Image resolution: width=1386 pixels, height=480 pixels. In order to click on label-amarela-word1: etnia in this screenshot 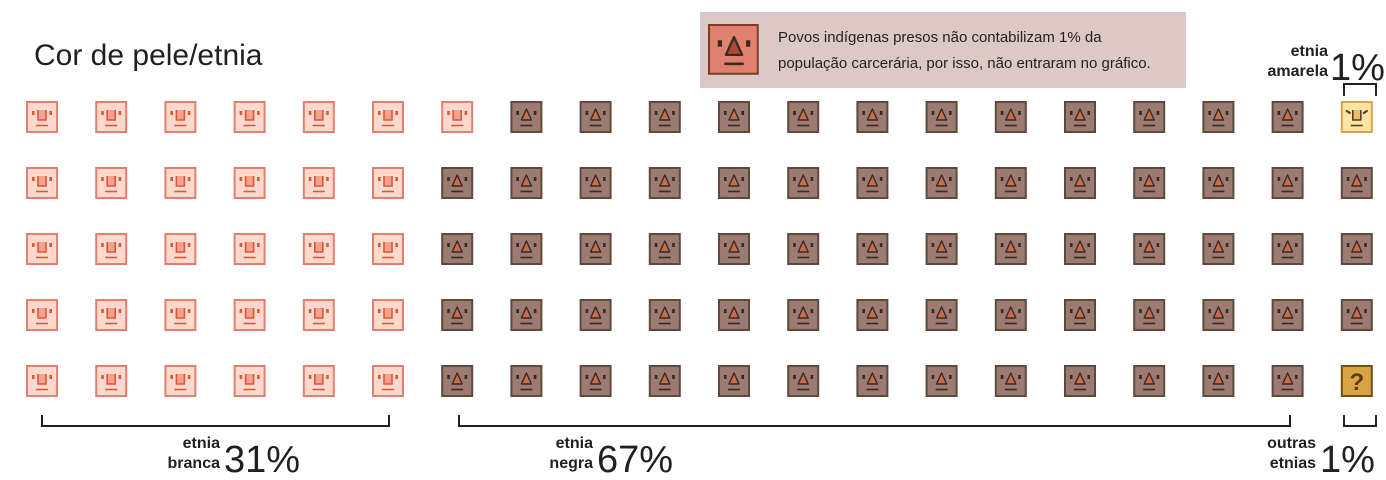, I will do `click(1309, 51)`.